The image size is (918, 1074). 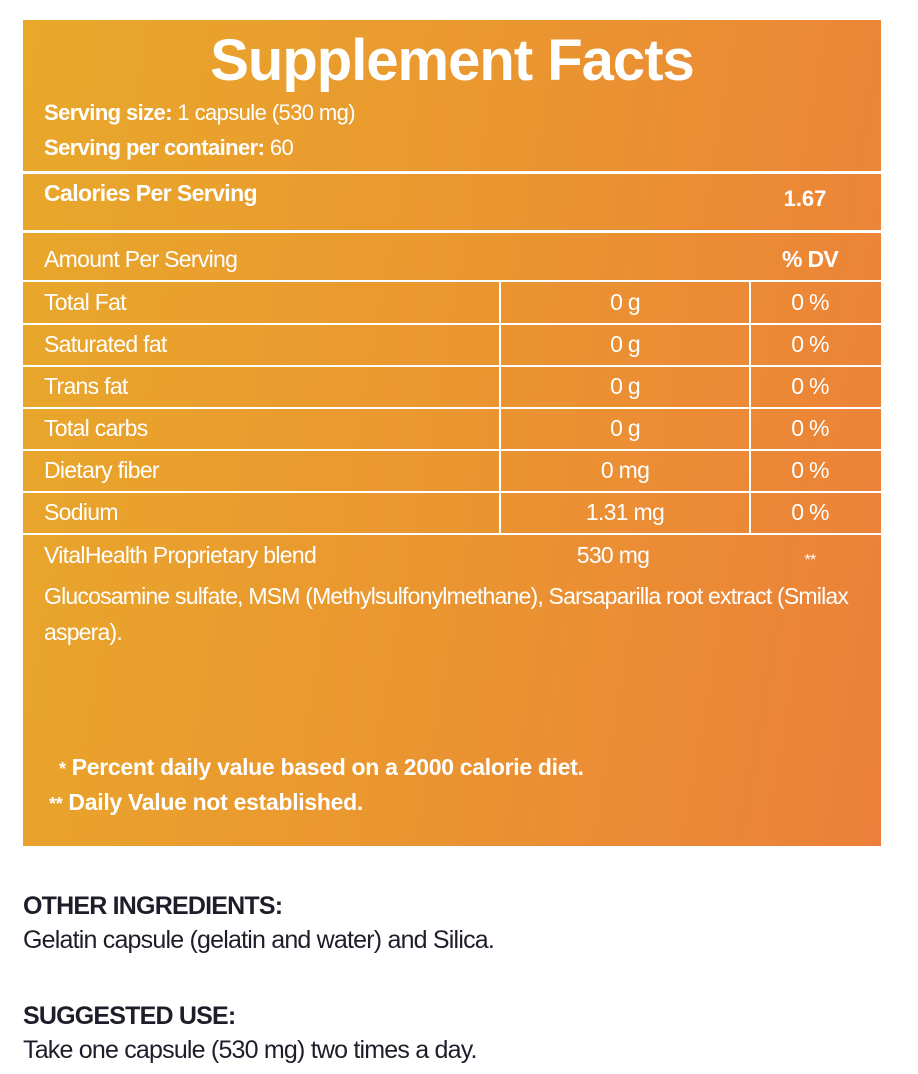 I want to click on footnote-not-established: ** Daily Value not established., so click(x=206, y=802).